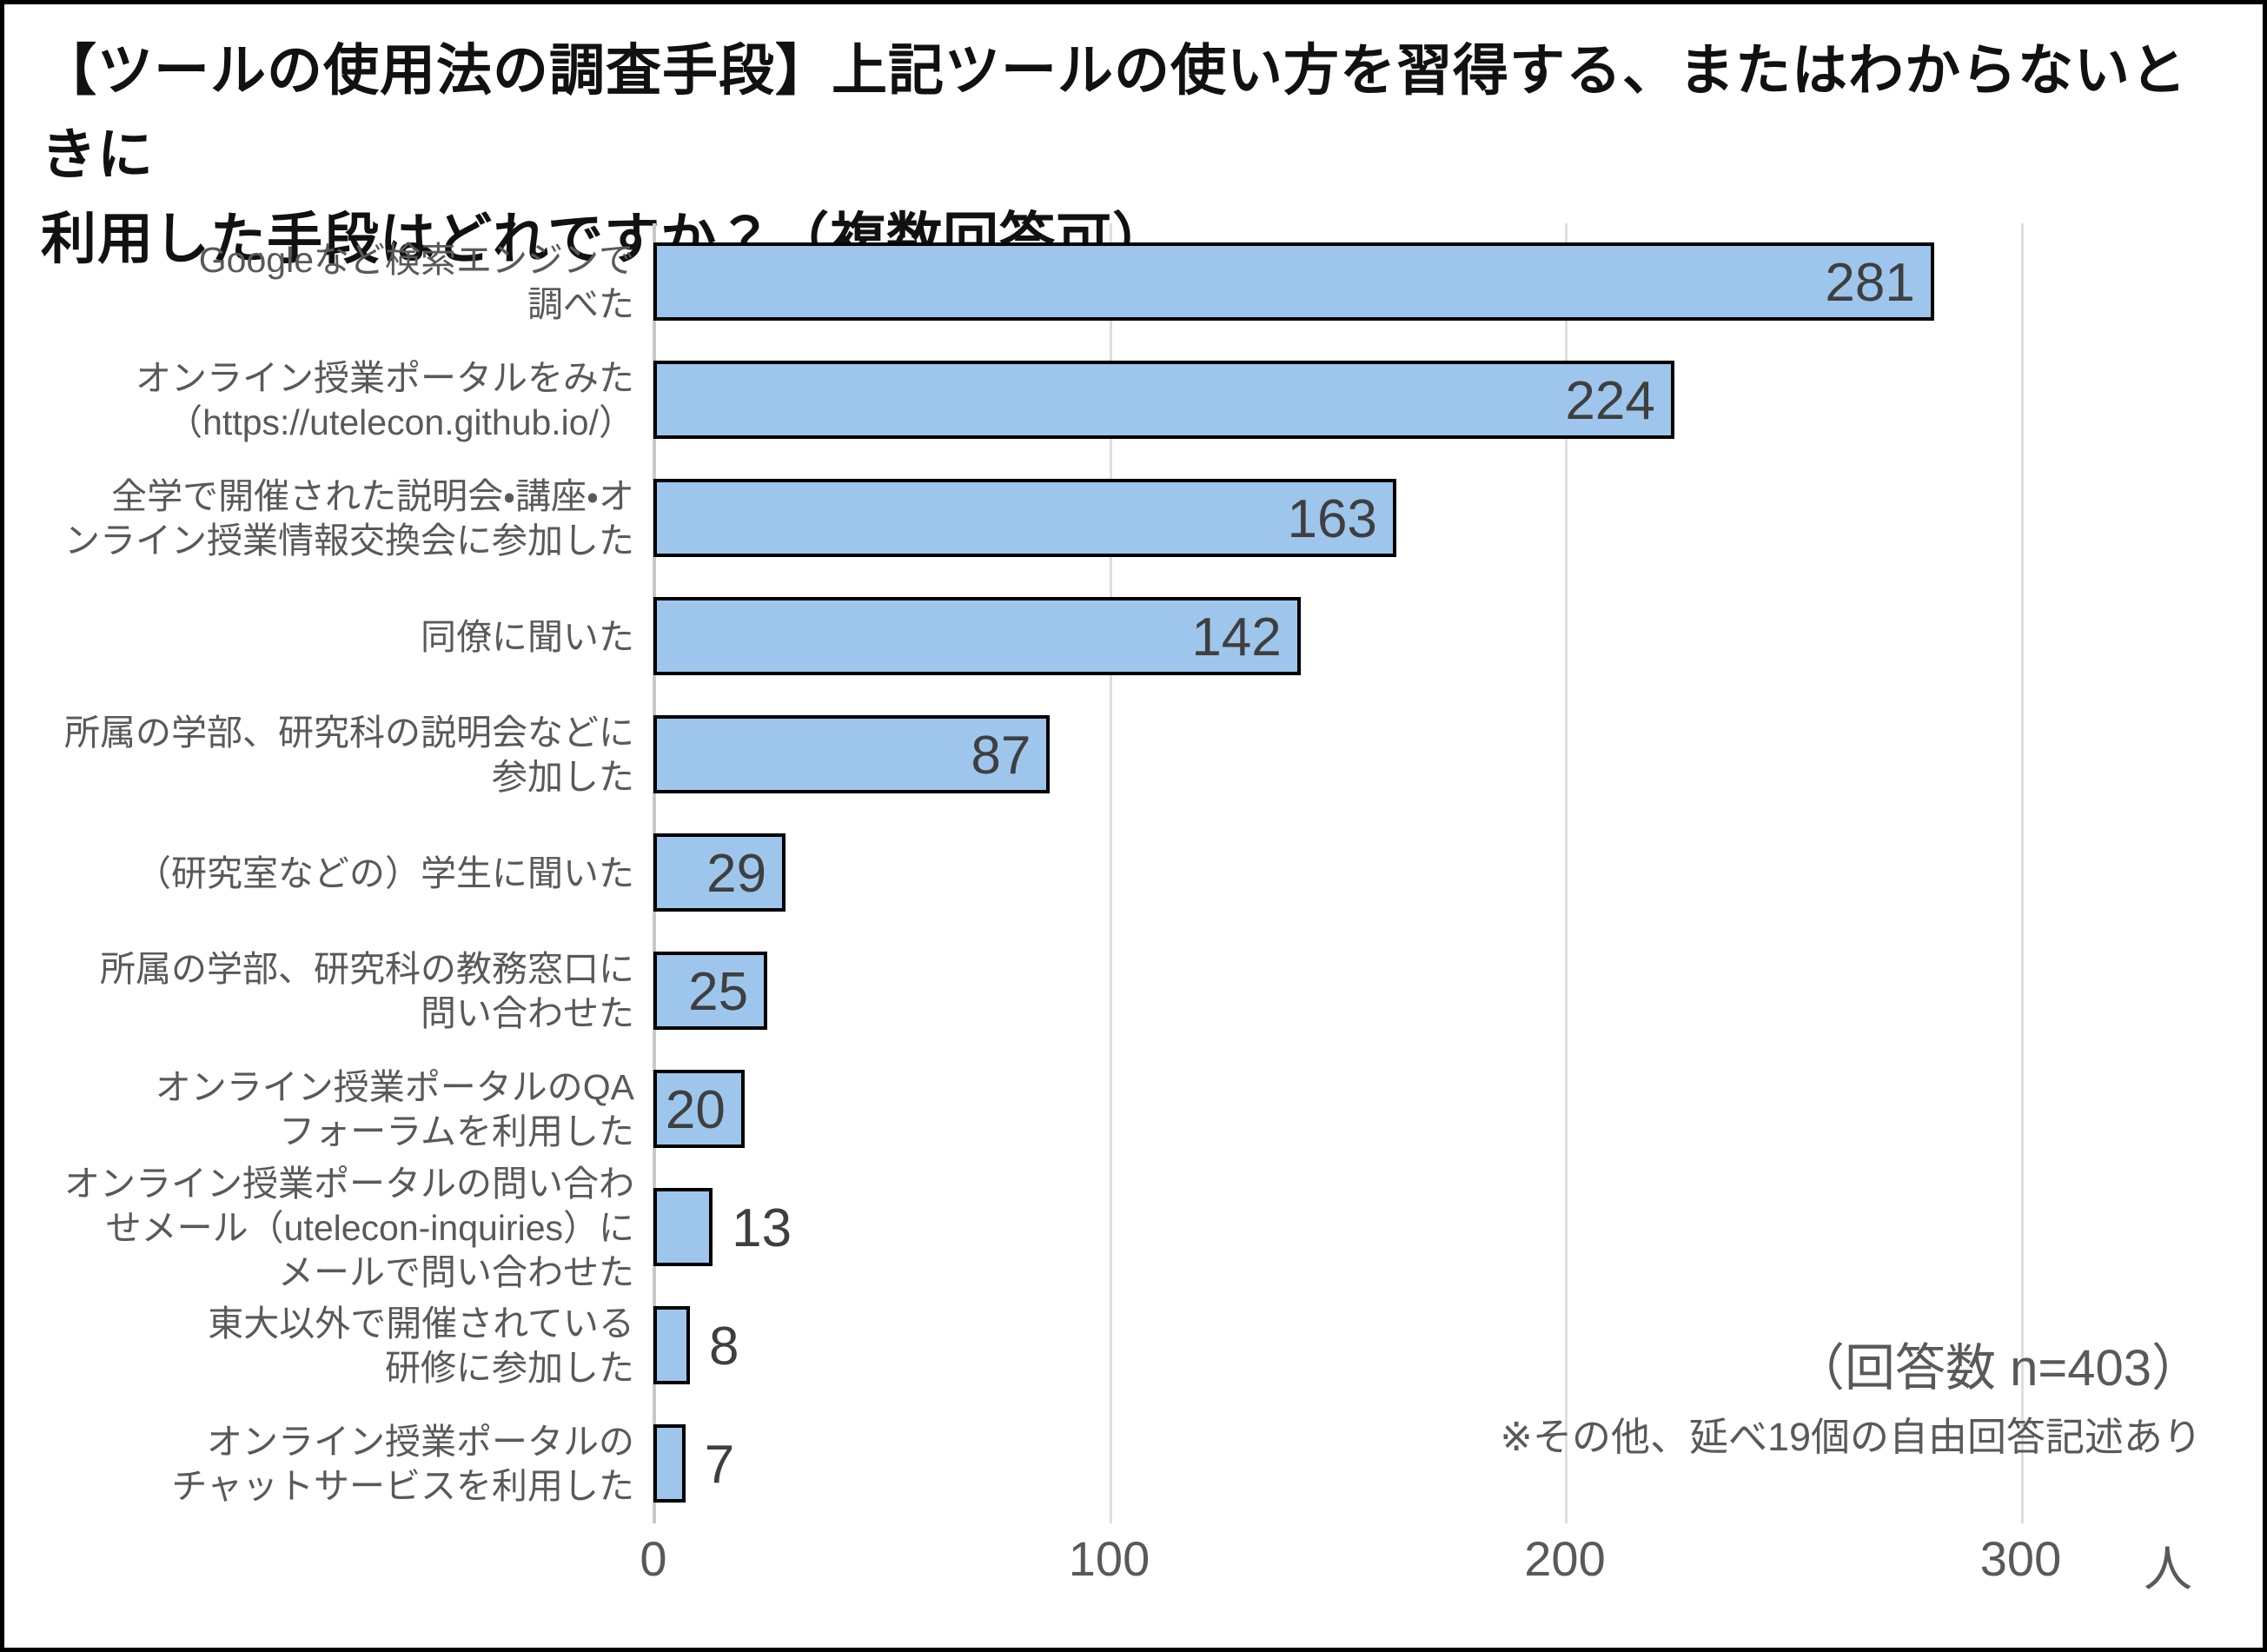 Image resolution: width=2267 pixels, height=1652 pixels. What do you see at coordinates (385, 873) in the screenshot?
I see `category-label: （研究室などの）学生に聞いた` at bounding box center [385, 873].